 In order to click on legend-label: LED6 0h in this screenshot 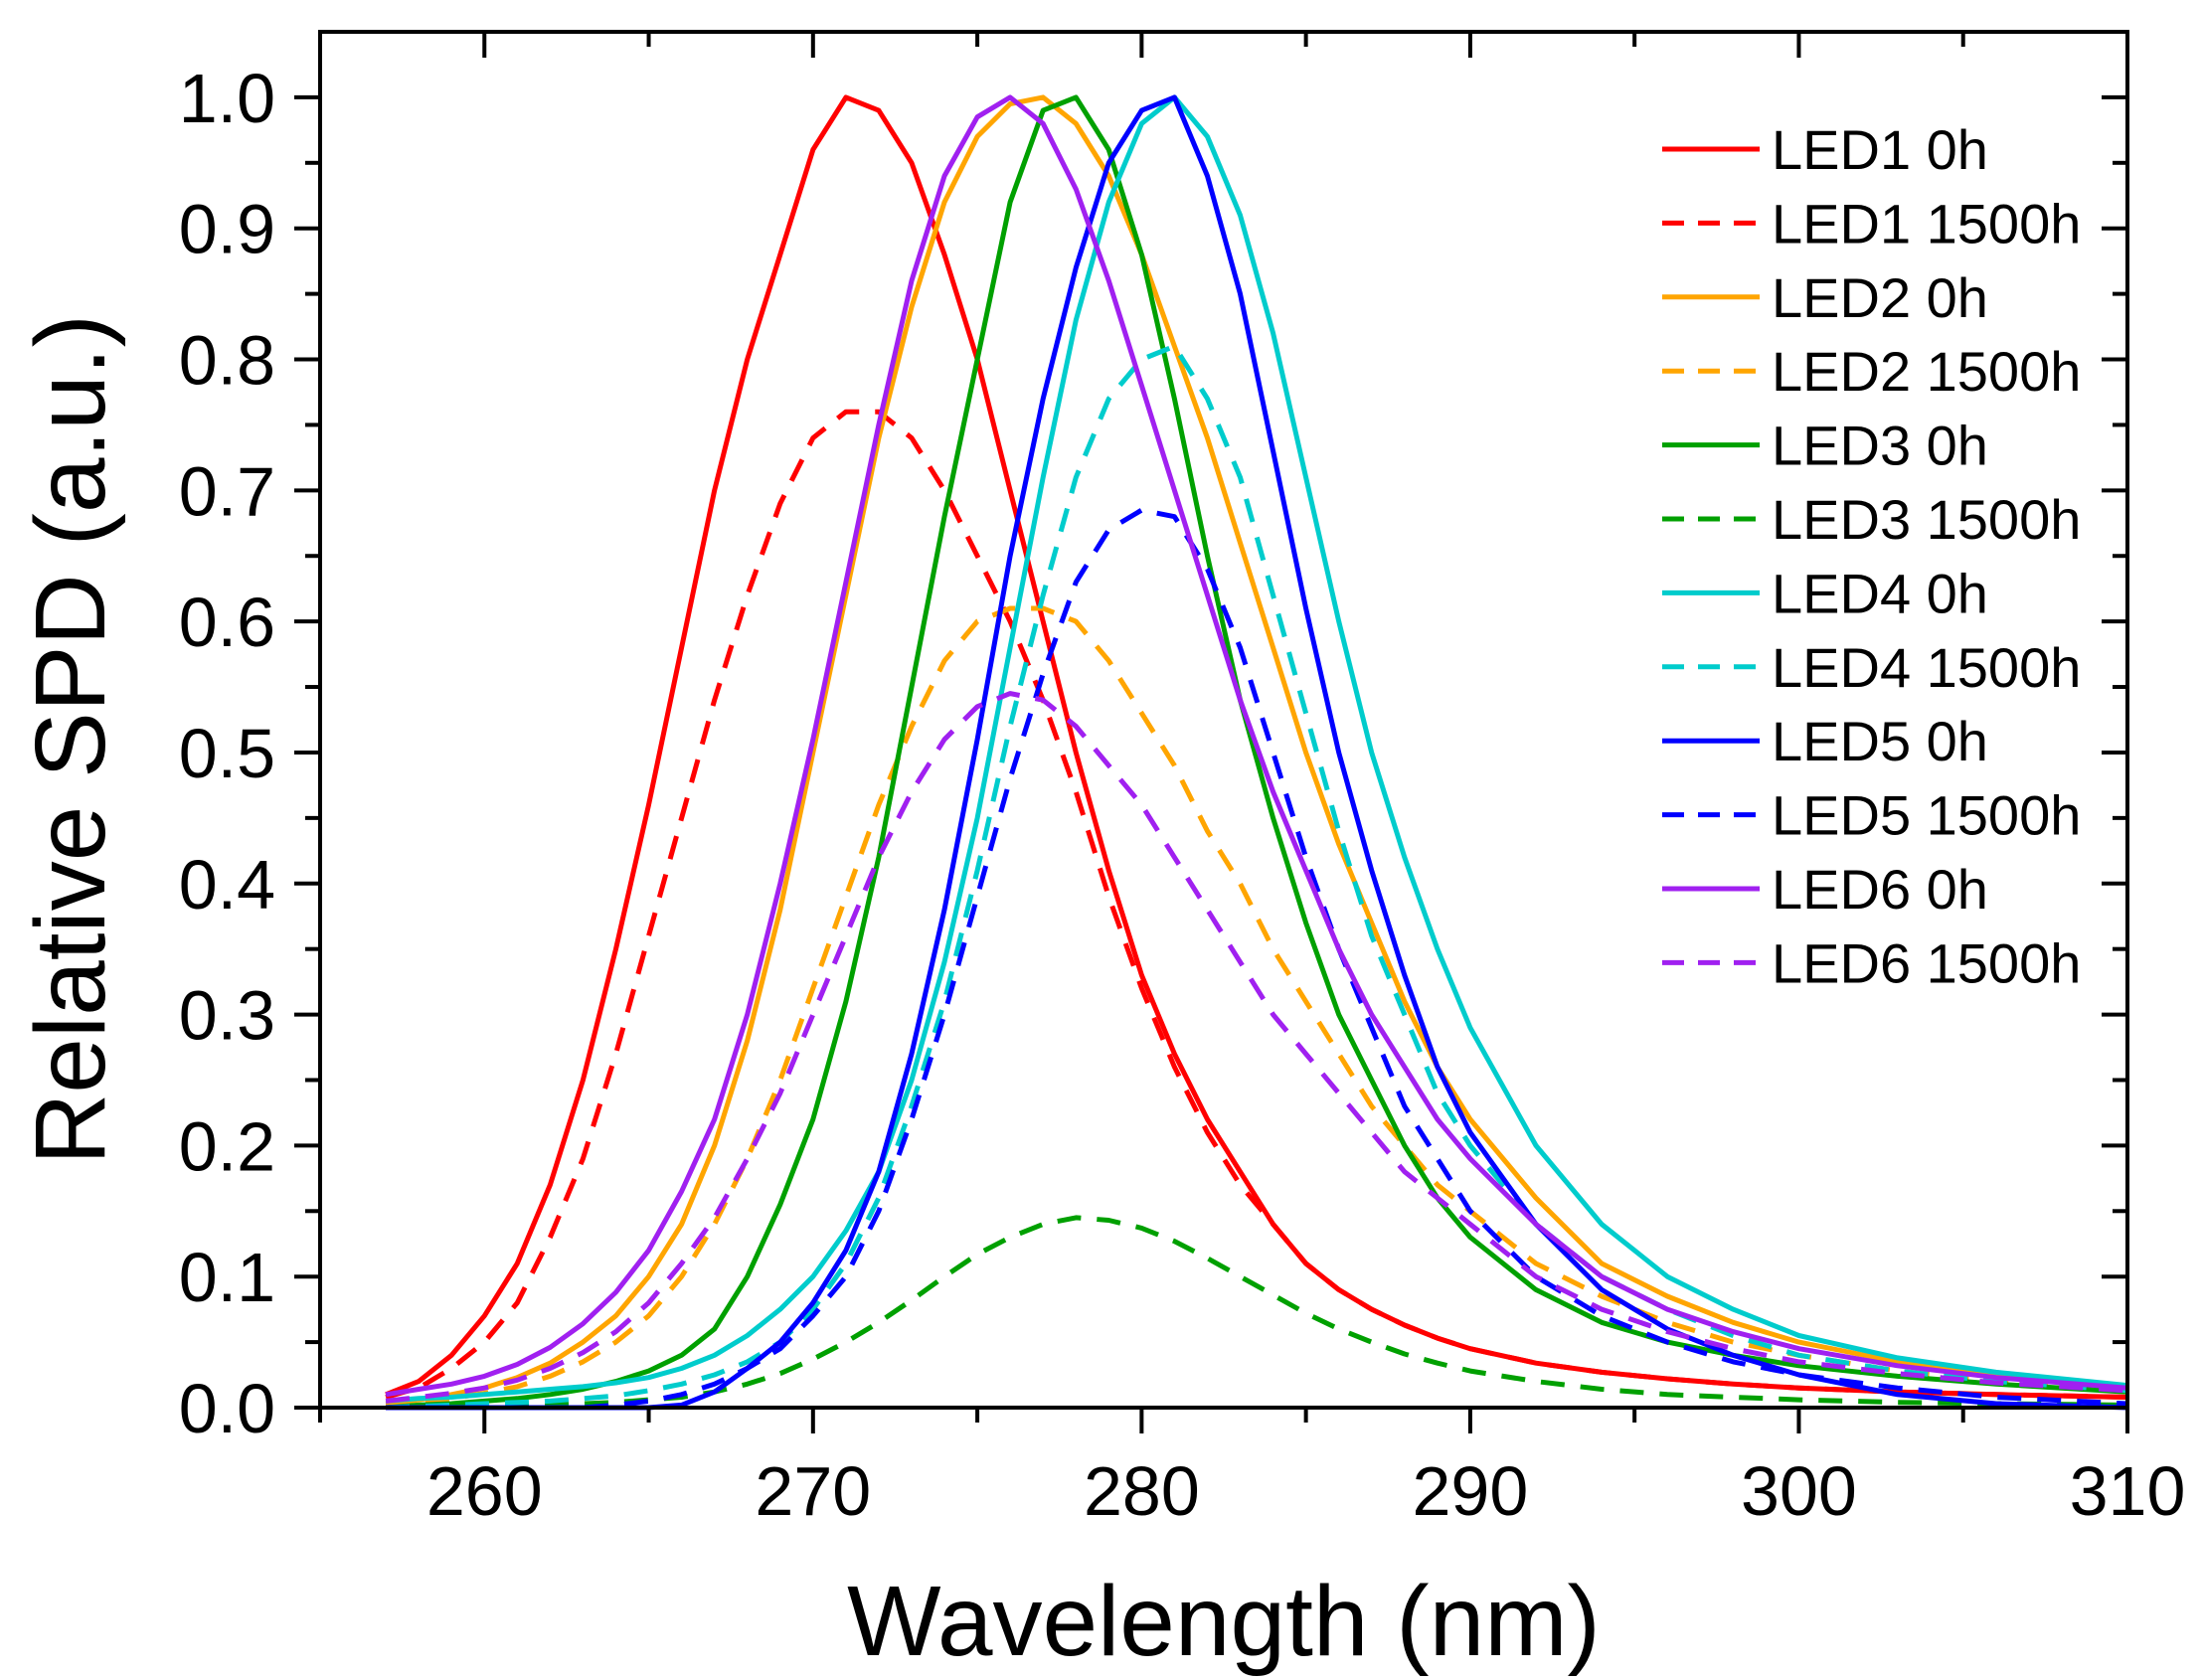, I will do `click(1880, 889)`.